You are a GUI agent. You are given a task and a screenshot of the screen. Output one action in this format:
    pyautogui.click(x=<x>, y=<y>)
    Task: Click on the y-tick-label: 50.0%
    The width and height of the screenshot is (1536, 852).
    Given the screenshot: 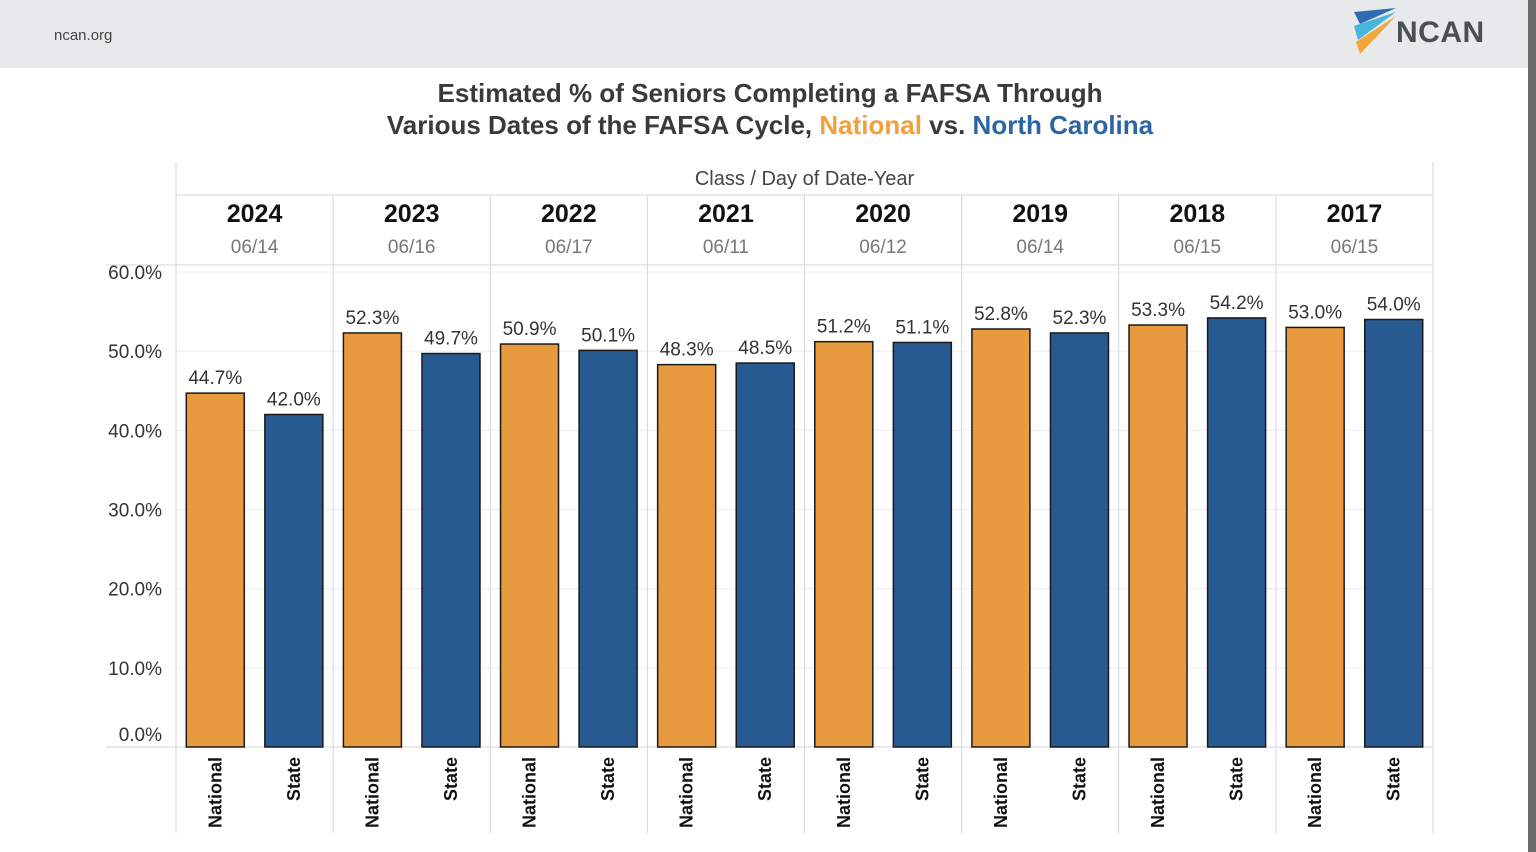 What is the action you would take?
    pyautogui.click(x=135, y=352)
    